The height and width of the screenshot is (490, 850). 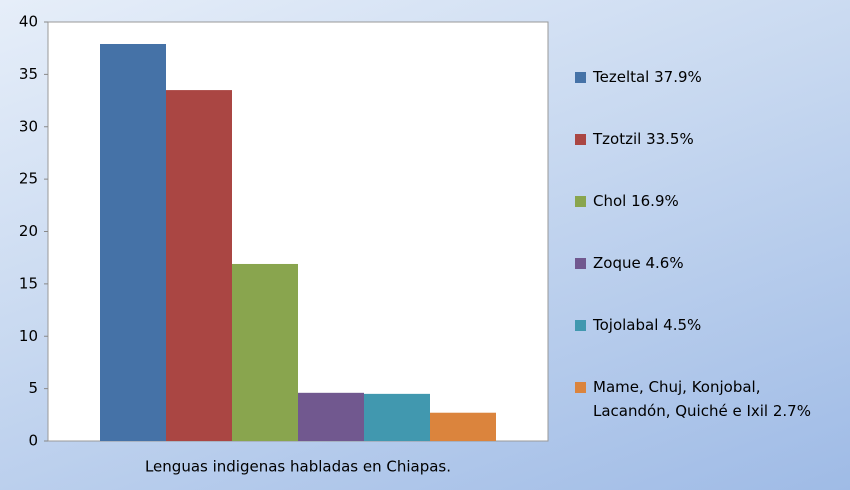 I want to click on legend-label: Tezeltal 37.9%, so click(x=647, y=77).